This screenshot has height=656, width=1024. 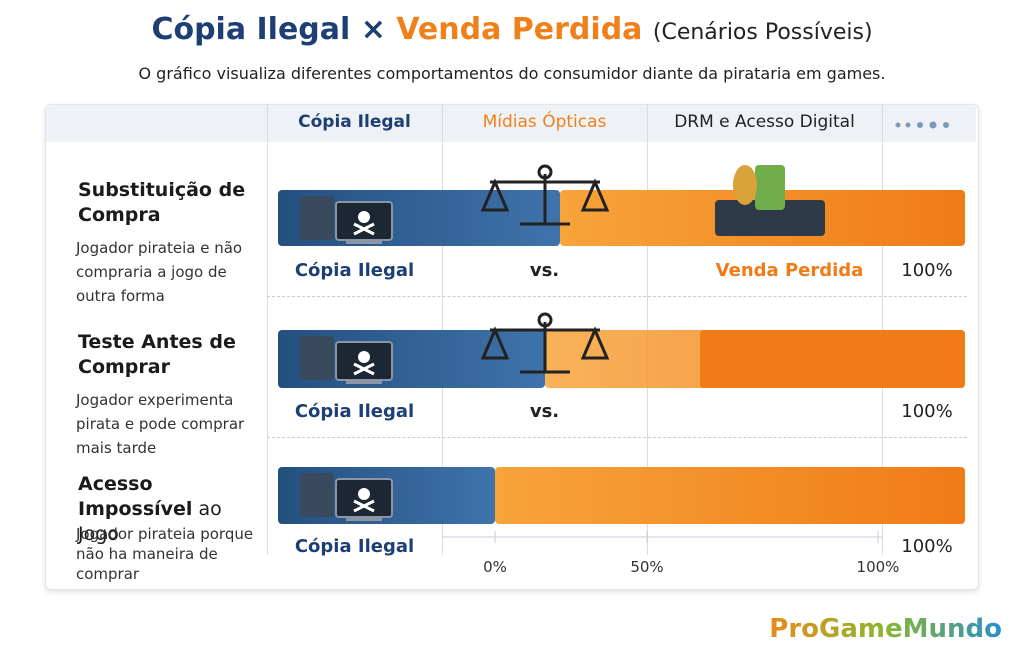 I want to click on title-b: Venda Perdida, so click(x=519, y=29).